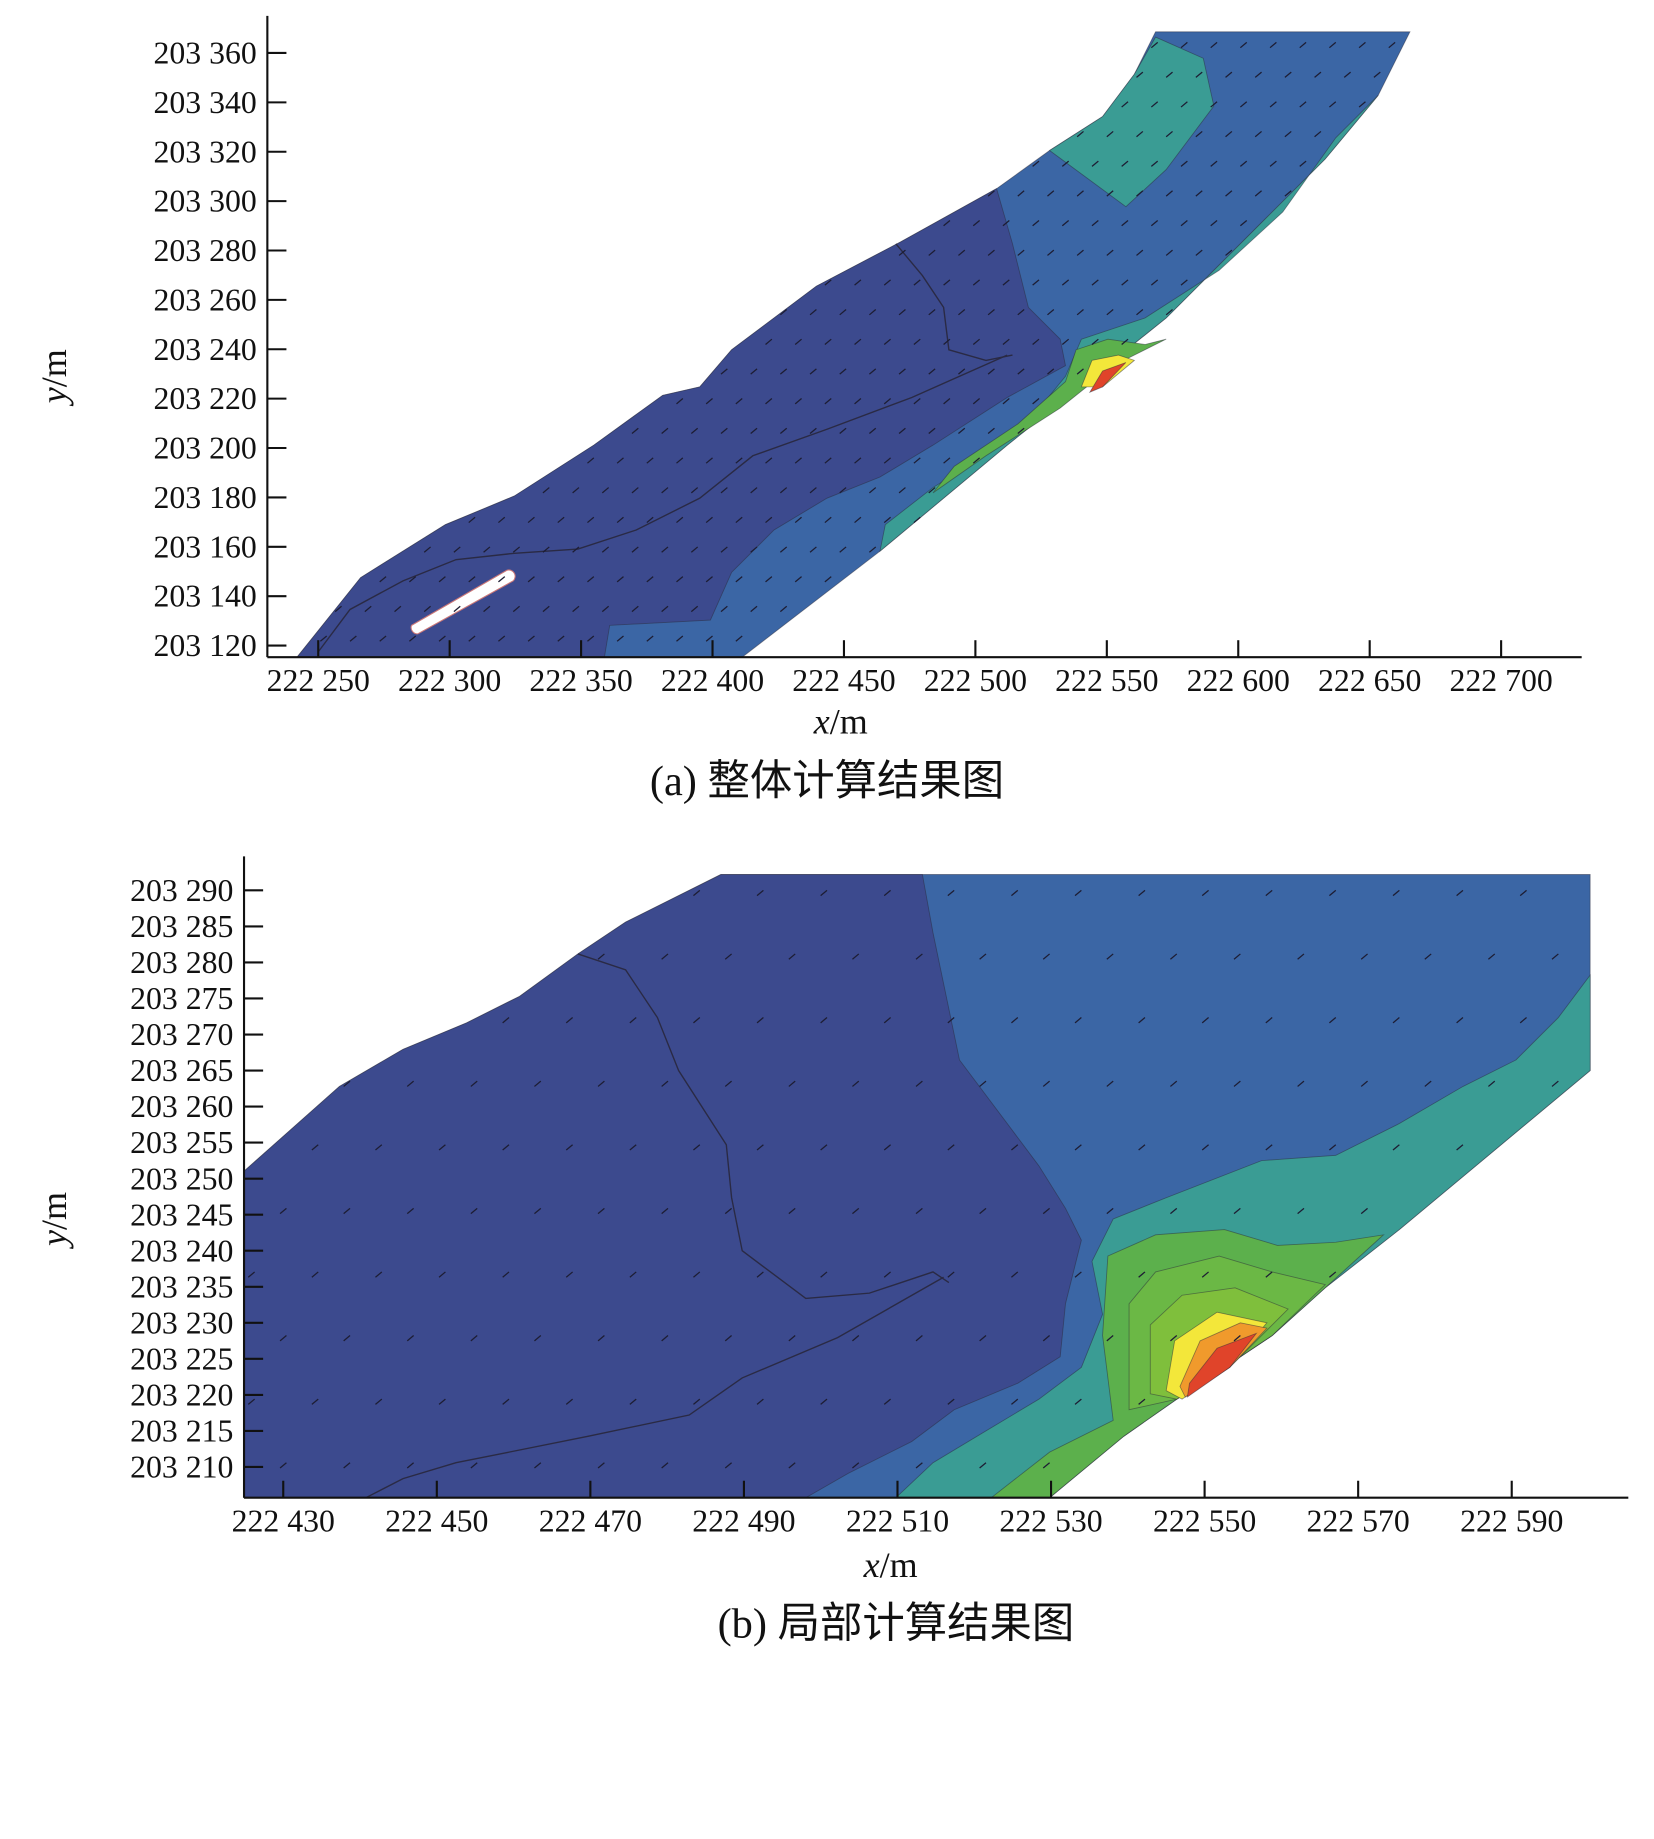 The image size is (1654, 1839). What do you see at coordinates (181, 962) in the screenshot?
I see `y-tick-label: 203 280` at bounding box center [181, 962].